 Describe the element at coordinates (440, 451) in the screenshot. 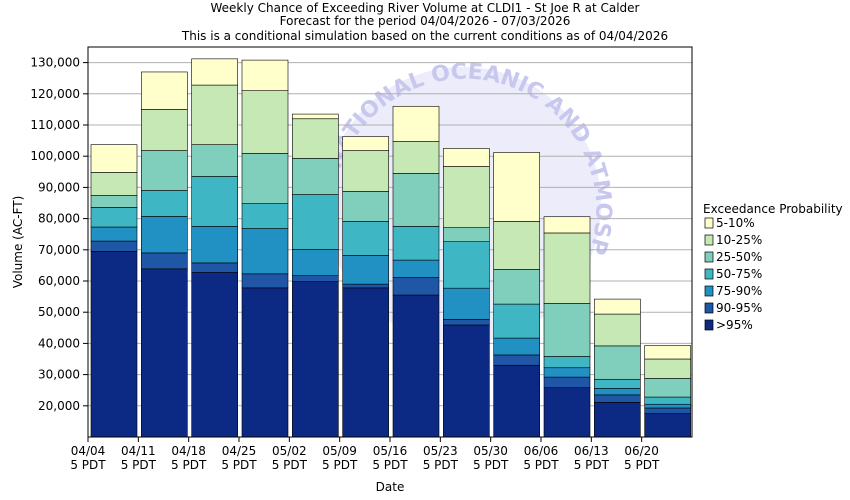

I see `x-tick-label-date: 05/23` at that location.